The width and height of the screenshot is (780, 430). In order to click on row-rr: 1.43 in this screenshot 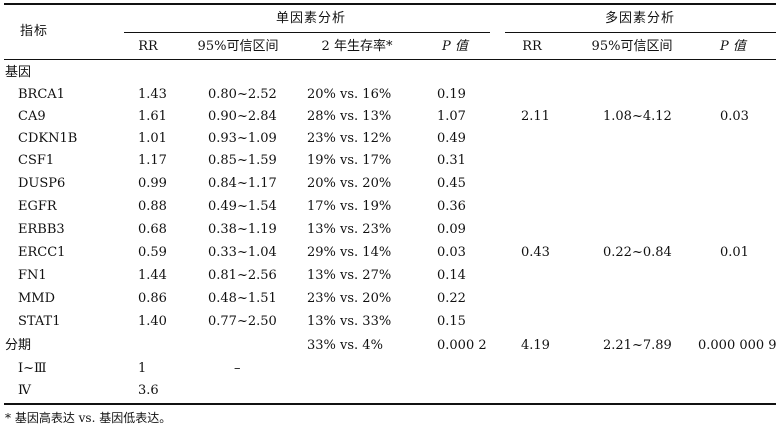, I will do `click(152, 94)`.